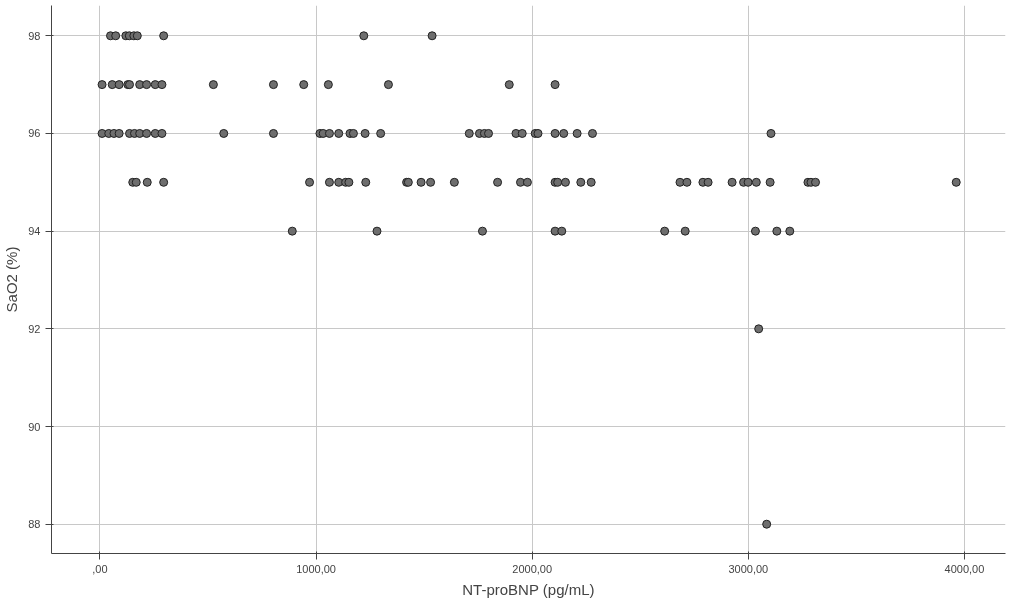 This screenshot has width=1021, height=608. I want to click on x-tick-label: 2000,00, so click(532, 568).